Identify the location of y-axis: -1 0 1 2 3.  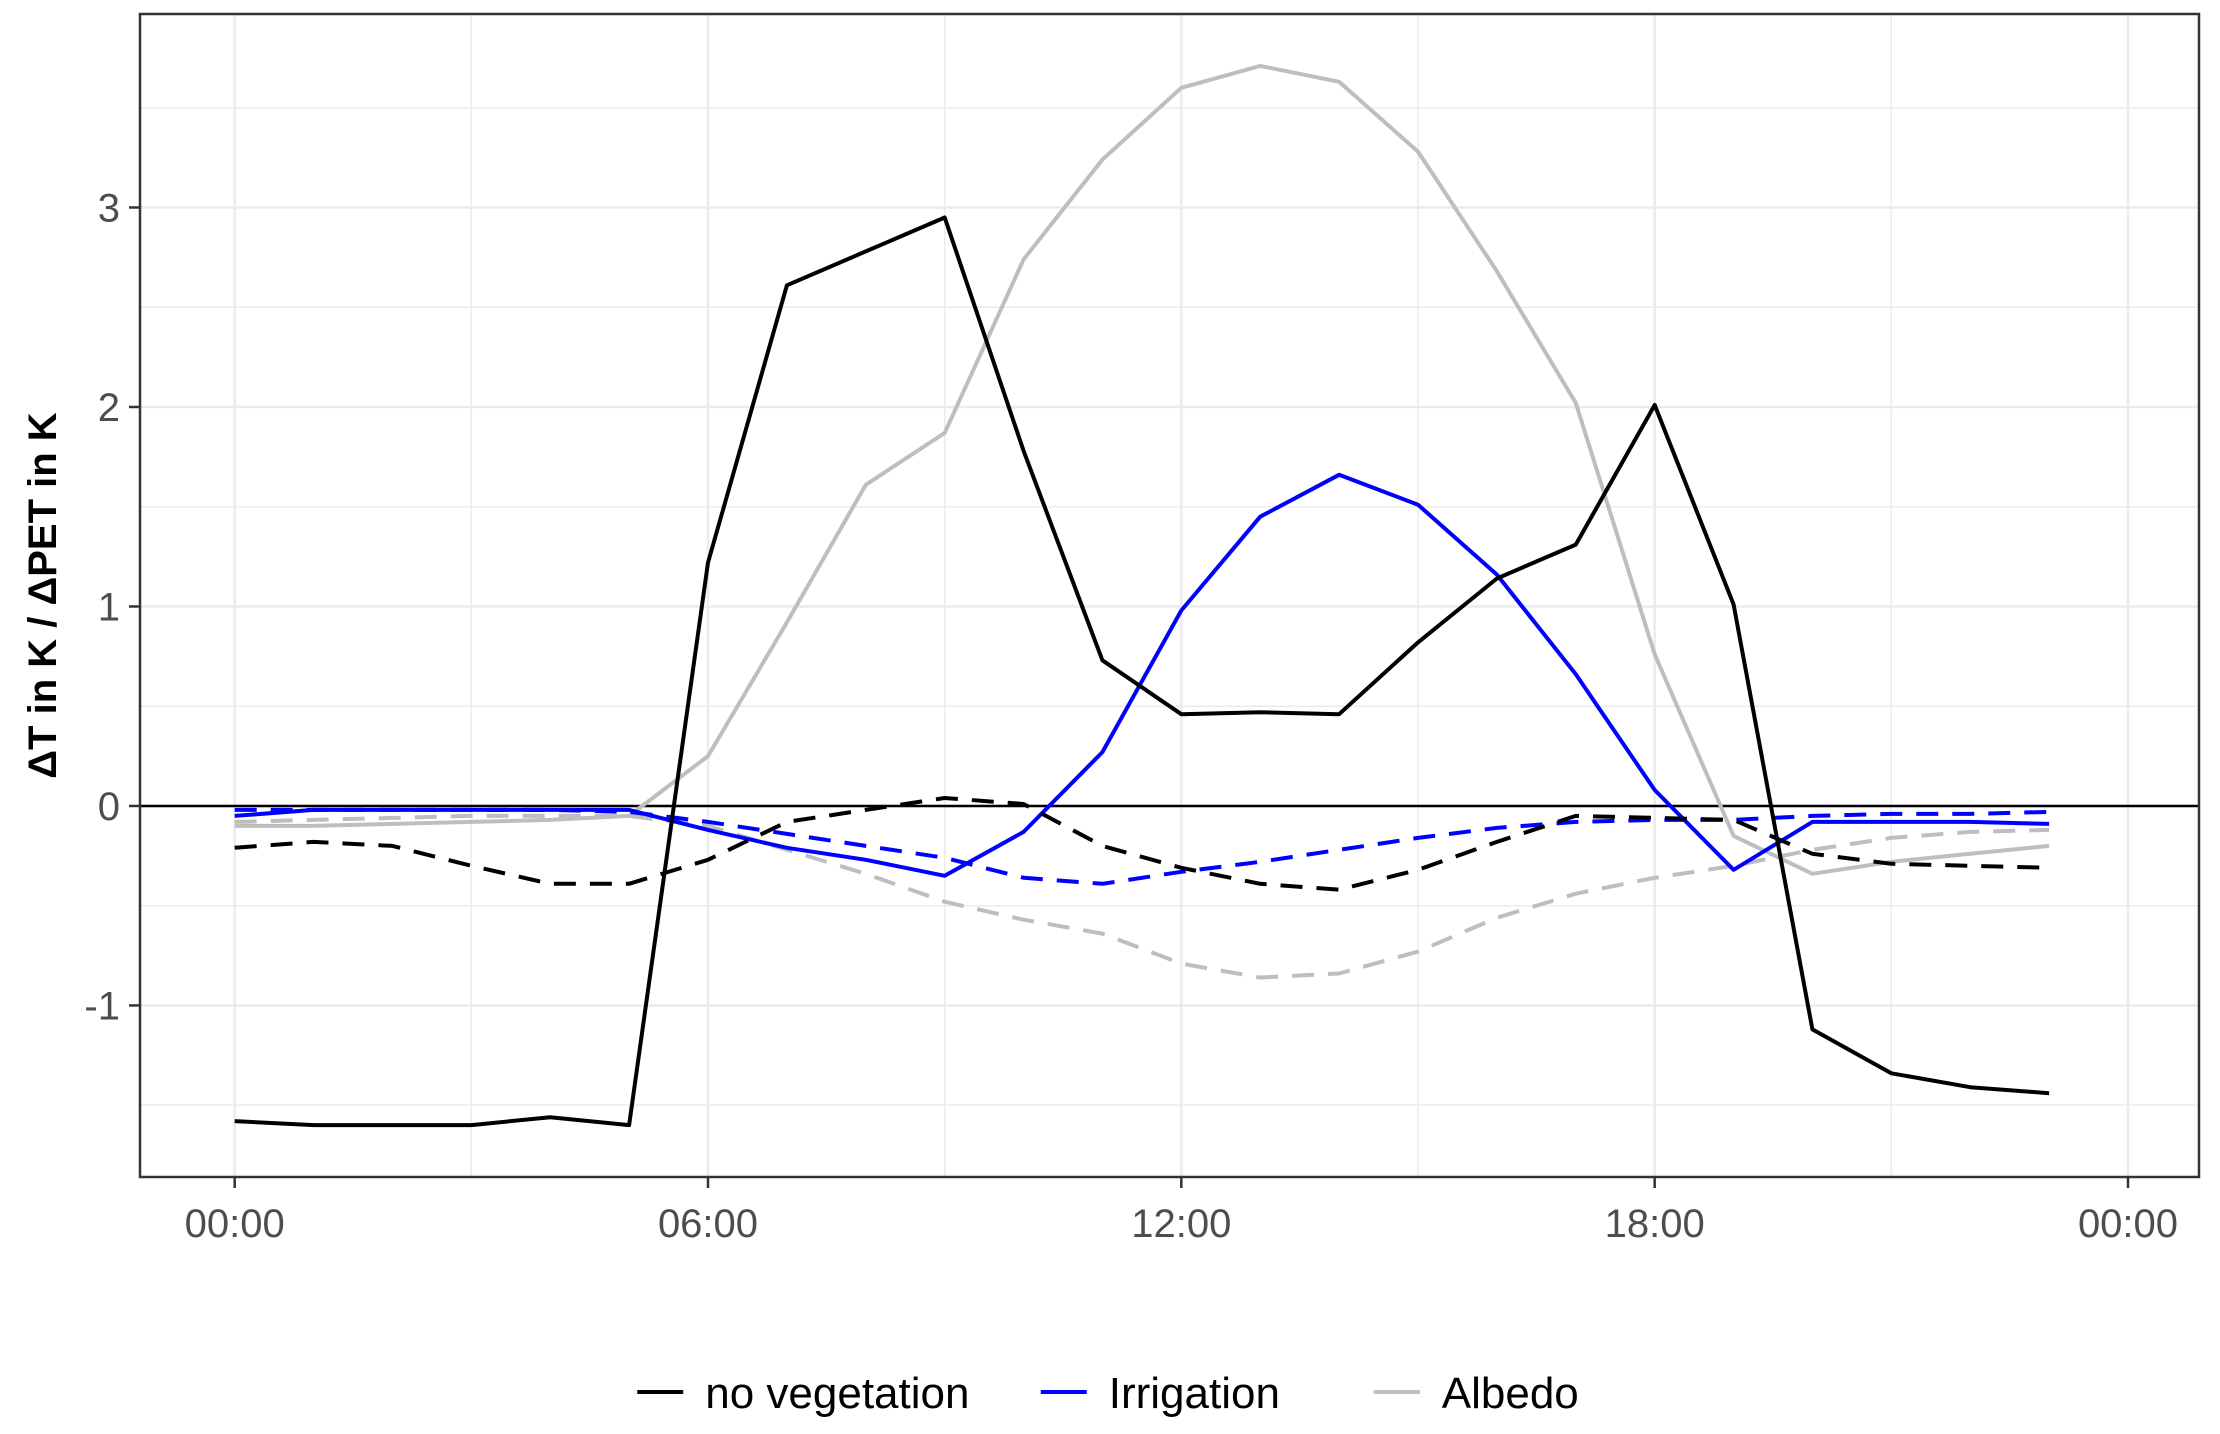
(112, 607).